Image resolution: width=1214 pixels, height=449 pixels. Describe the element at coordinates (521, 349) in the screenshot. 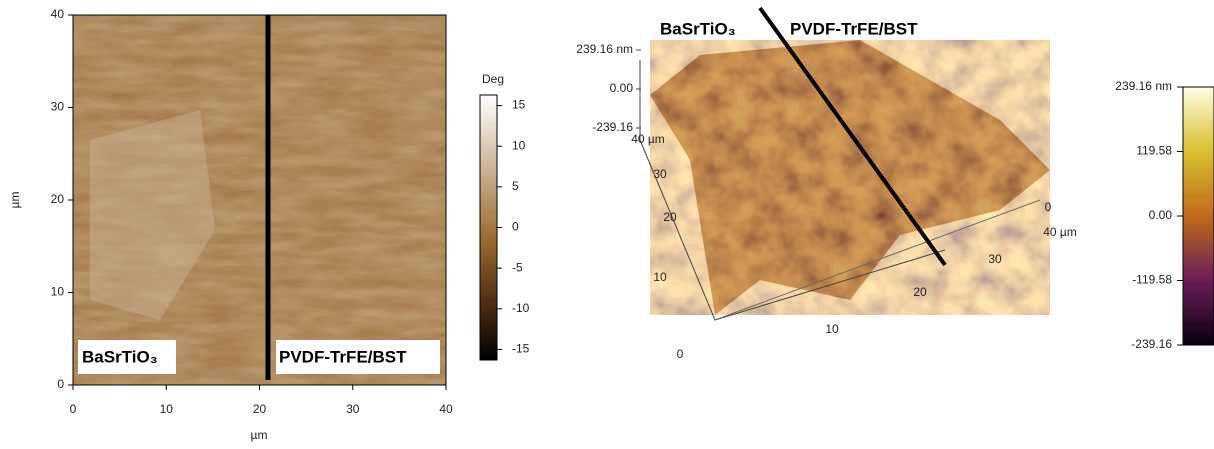

I see `colorbar-tick-label: -15` at that location.